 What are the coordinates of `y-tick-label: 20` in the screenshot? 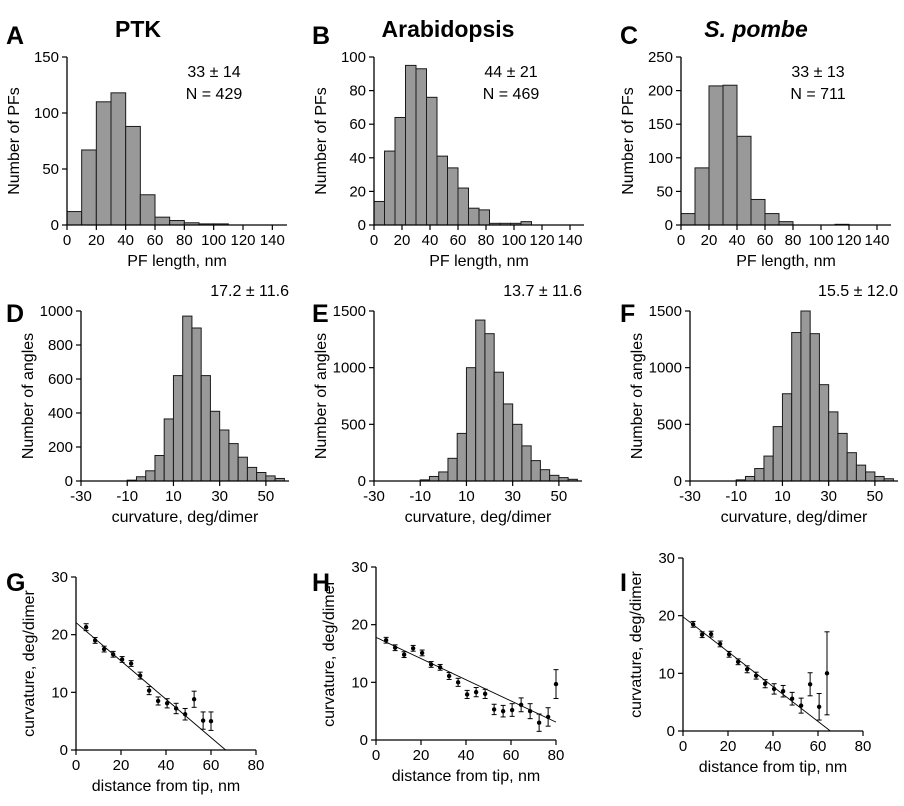 It's located at (357, 191).